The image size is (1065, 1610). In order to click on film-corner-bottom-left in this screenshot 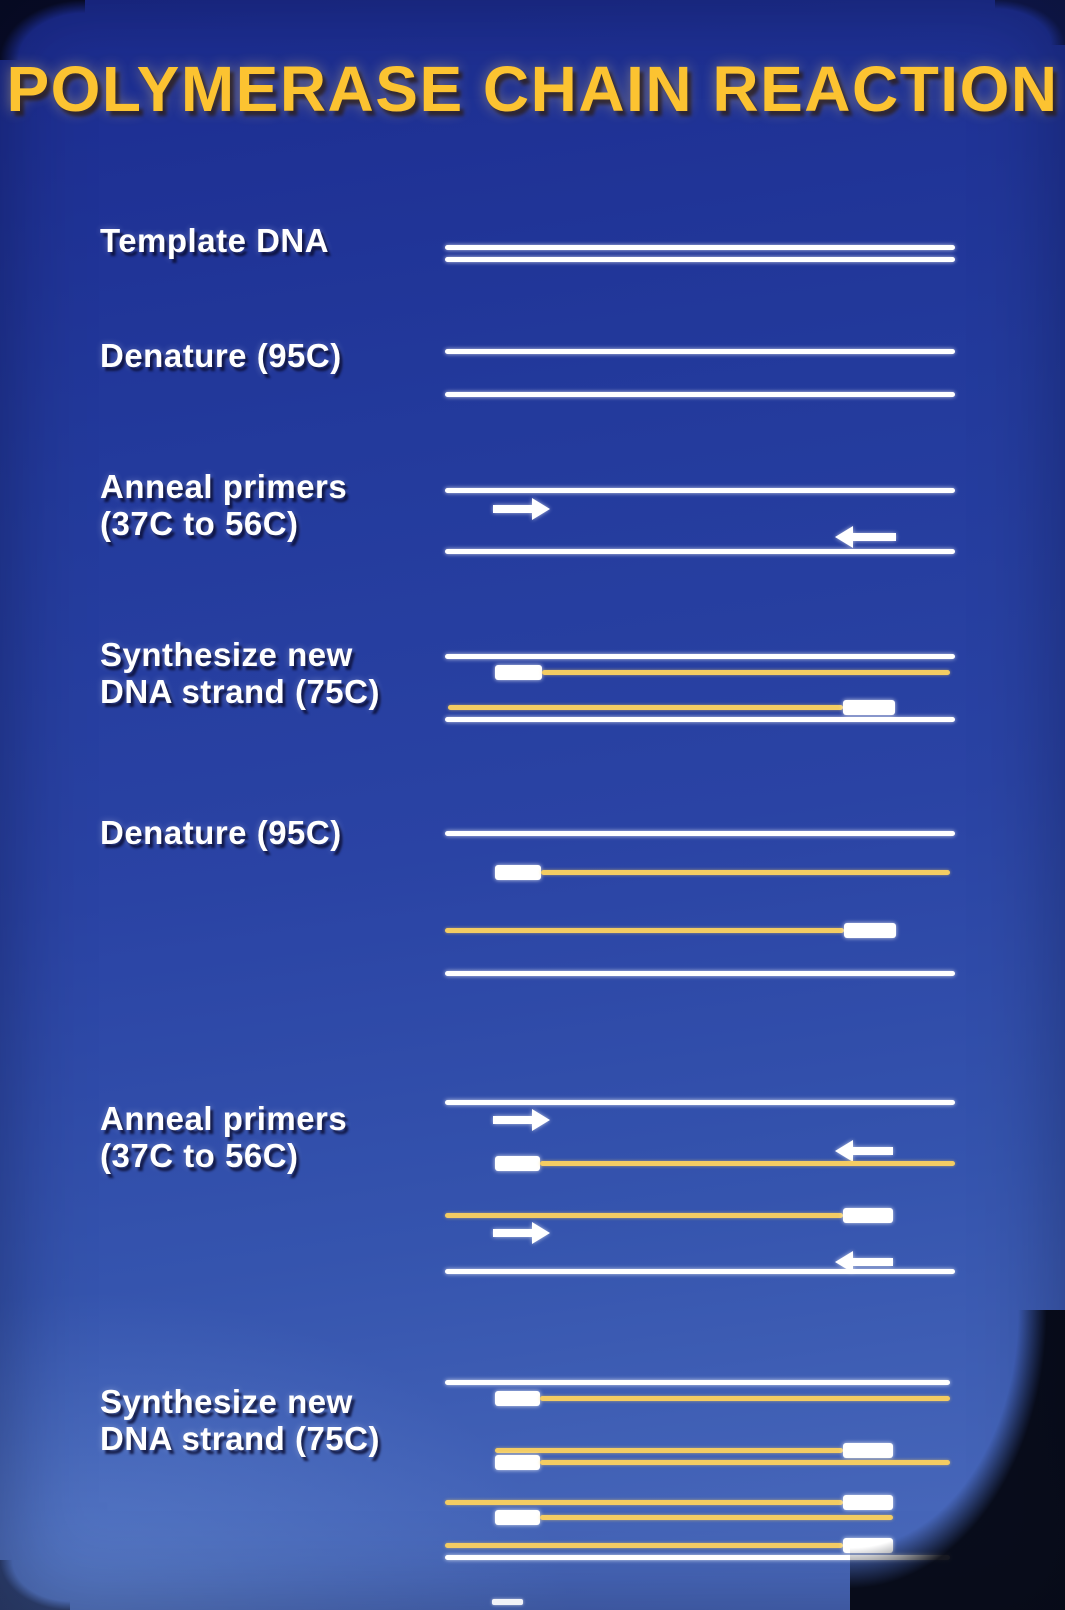, I will do `click(35, 1585)`.